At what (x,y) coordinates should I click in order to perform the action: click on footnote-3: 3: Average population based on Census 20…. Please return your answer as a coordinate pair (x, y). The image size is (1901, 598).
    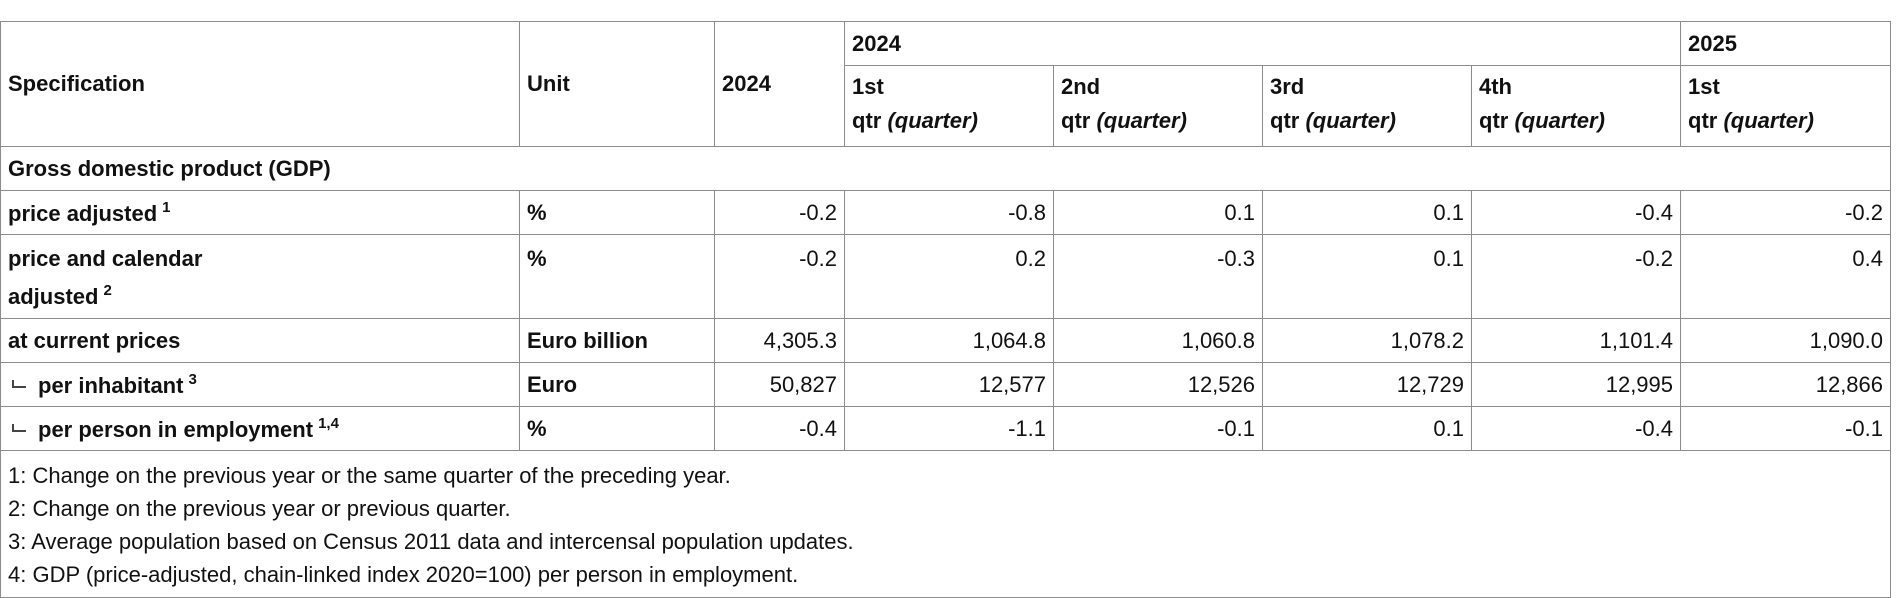
    Looking at the image, I should click on (431, 541).